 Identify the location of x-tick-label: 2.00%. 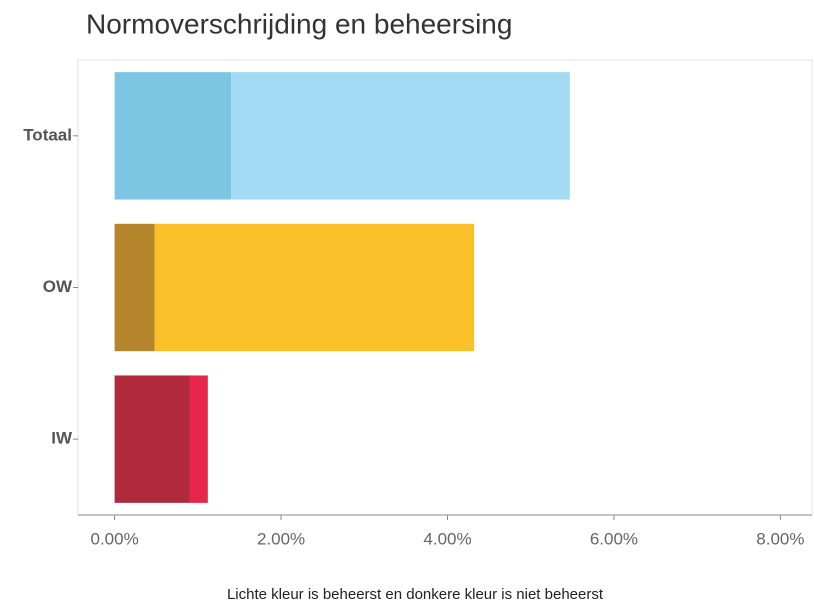
(281, 538).